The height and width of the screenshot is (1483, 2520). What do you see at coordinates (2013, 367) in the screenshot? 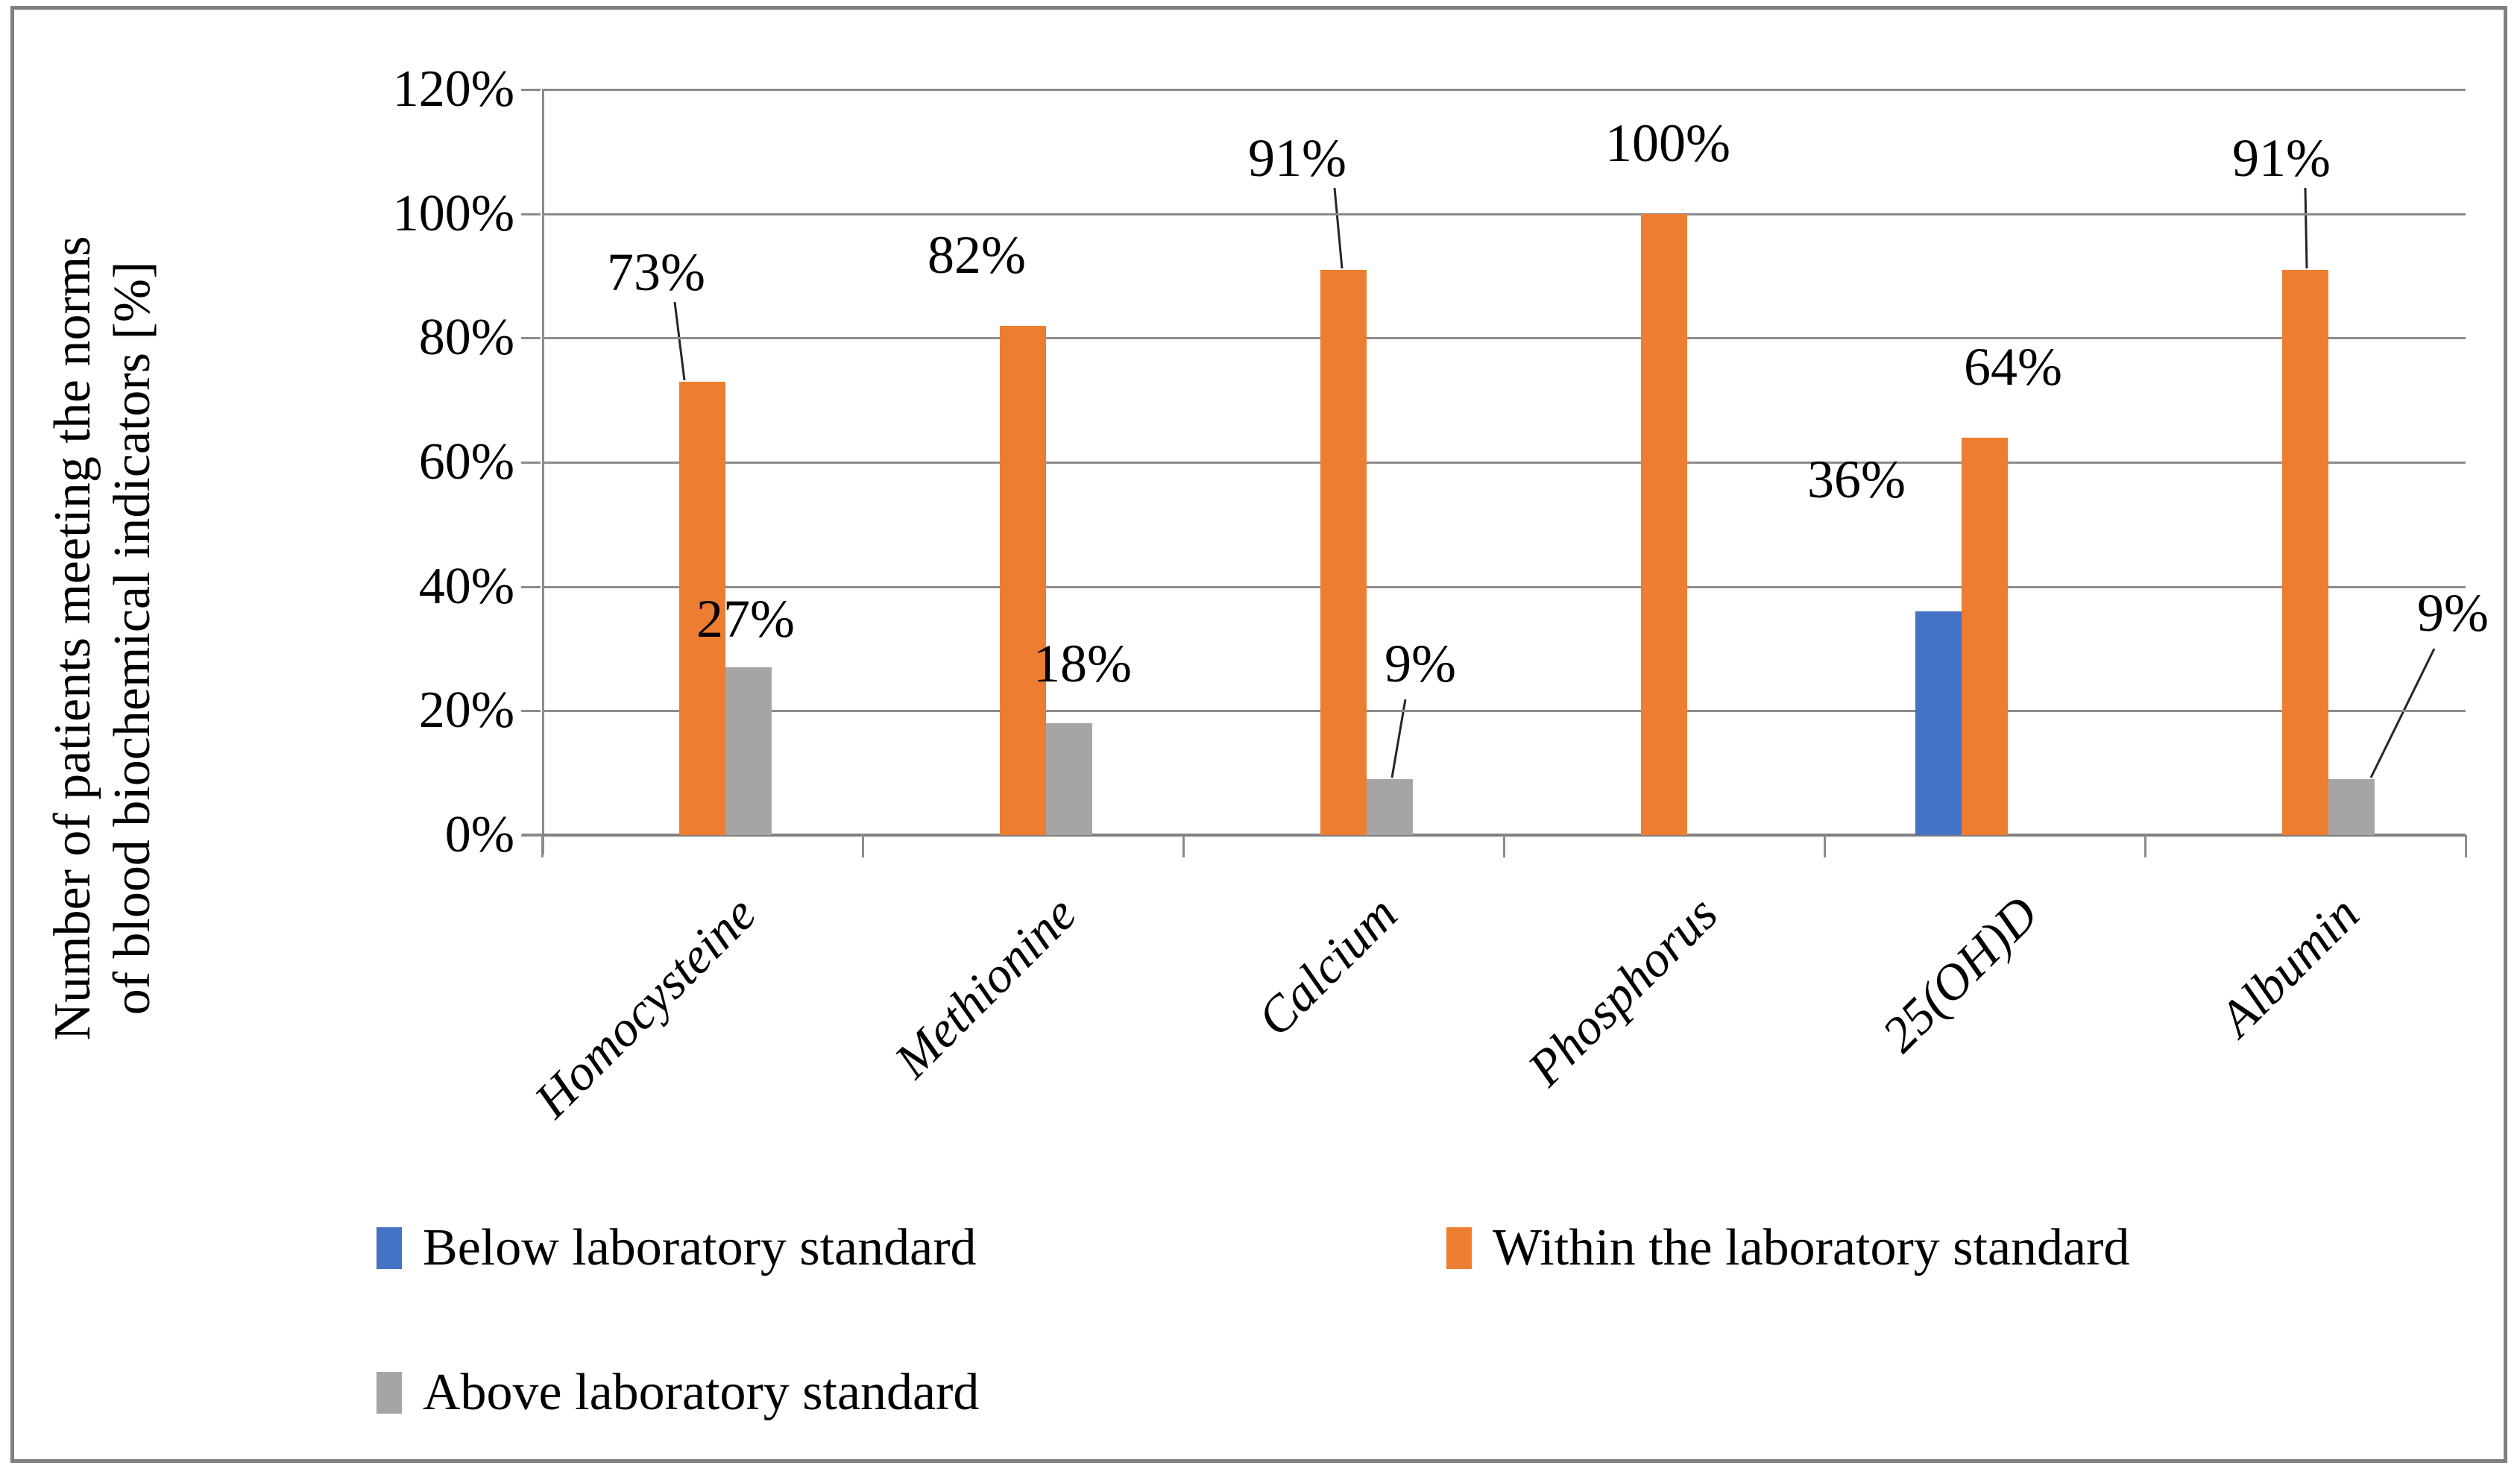
I see `value-label: 64%` at bounding box center [2013, 367].